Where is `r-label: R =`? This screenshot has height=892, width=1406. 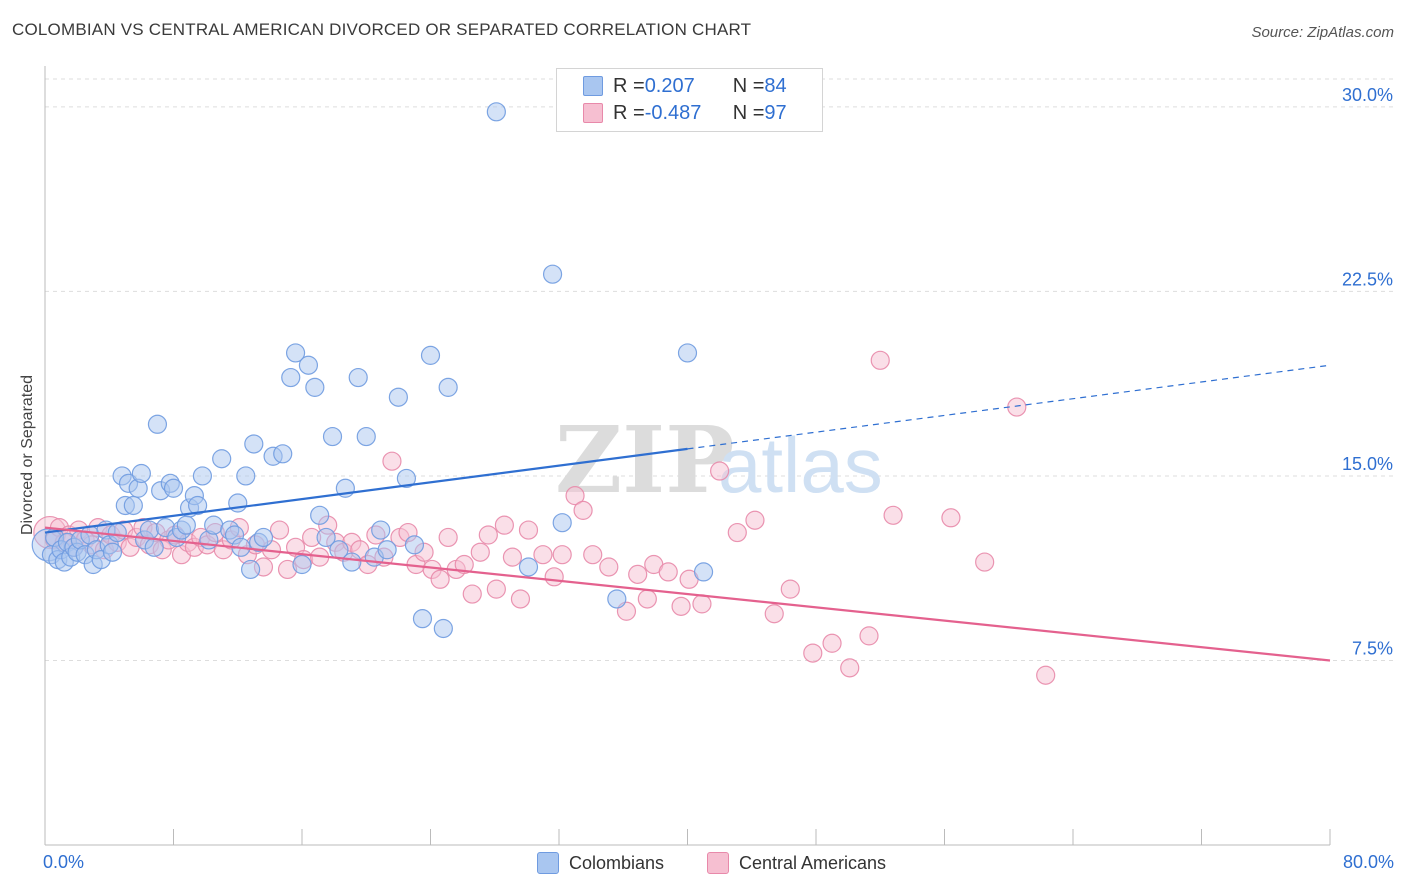
r-label: R = is located at coordinates (629, 85).